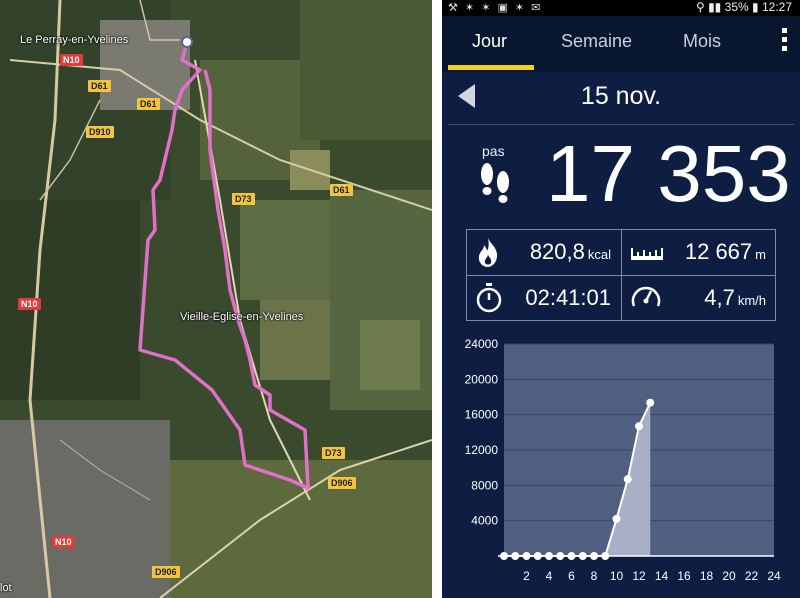 This screenshot has width=800, height=598. Describe the element at coordinates (6, 588) in the screenshot. I see `place-label-lot: lot` at that location.